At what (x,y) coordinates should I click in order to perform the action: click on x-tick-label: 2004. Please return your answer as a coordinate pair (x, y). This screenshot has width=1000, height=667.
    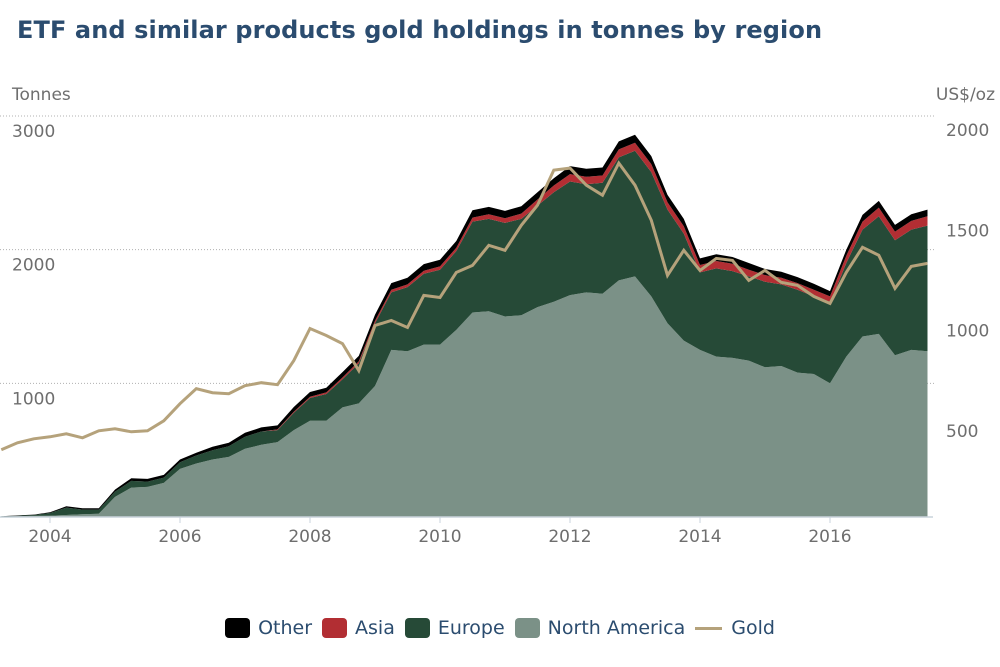
    Looking at the image, I should click on (49, 537).